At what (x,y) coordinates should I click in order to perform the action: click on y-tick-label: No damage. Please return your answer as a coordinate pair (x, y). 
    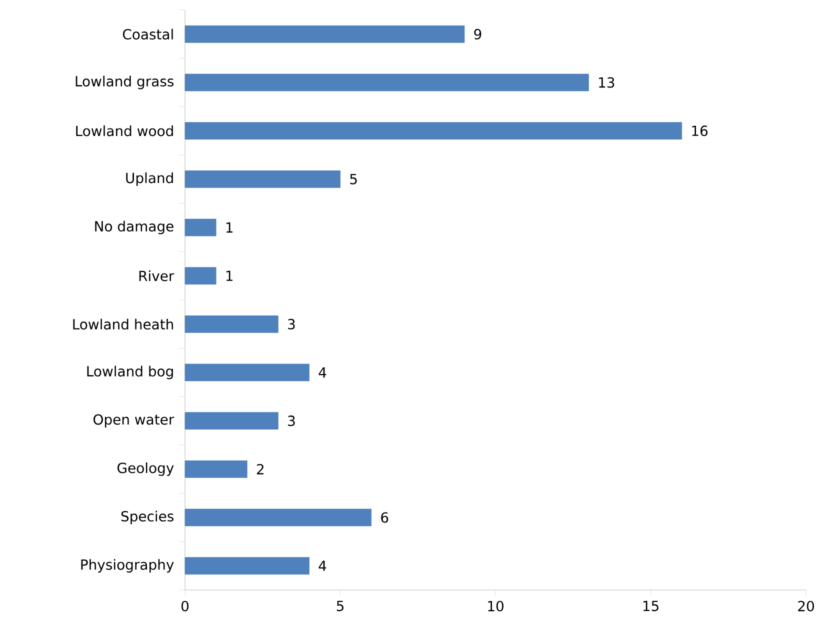
    Looking at the image, I should click on (134, 227).